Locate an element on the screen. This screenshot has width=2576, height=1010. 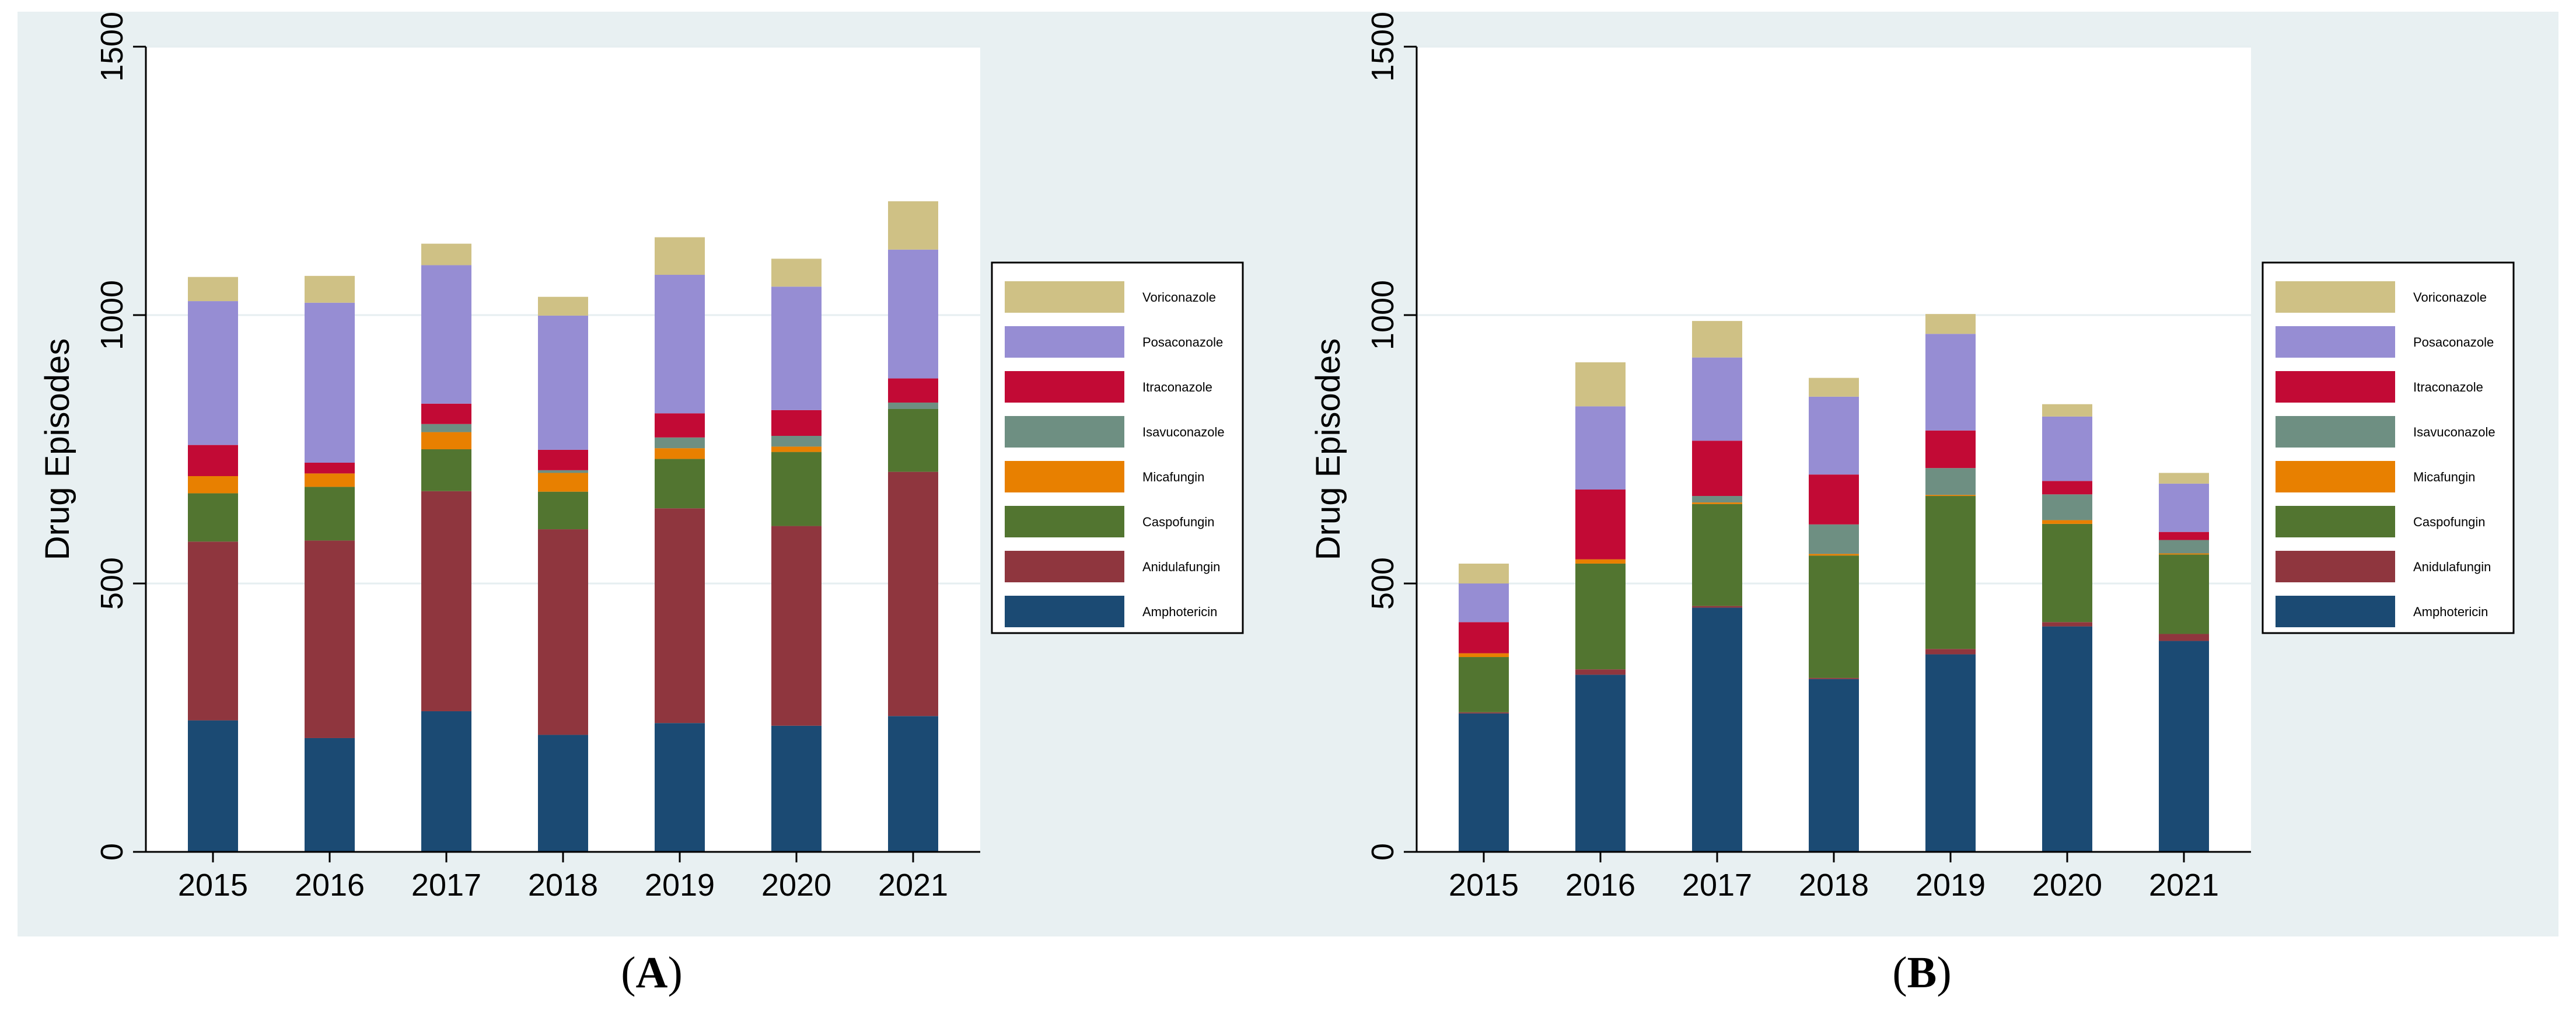
bar-segment-amphotericin-2018 is located at coordinates (1834, 765).